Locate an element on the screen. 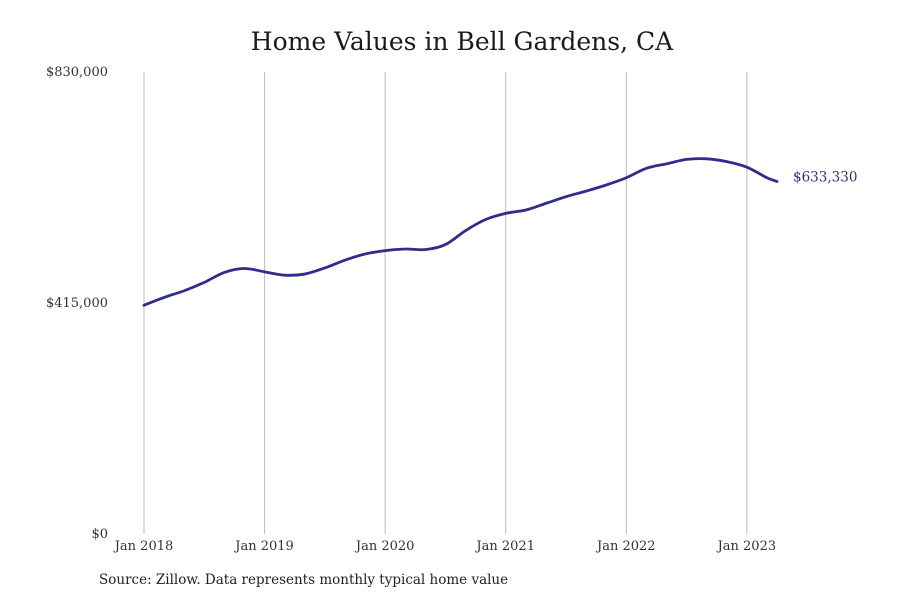  end-value-label: $633,330 is located at coordinates (825, 177).